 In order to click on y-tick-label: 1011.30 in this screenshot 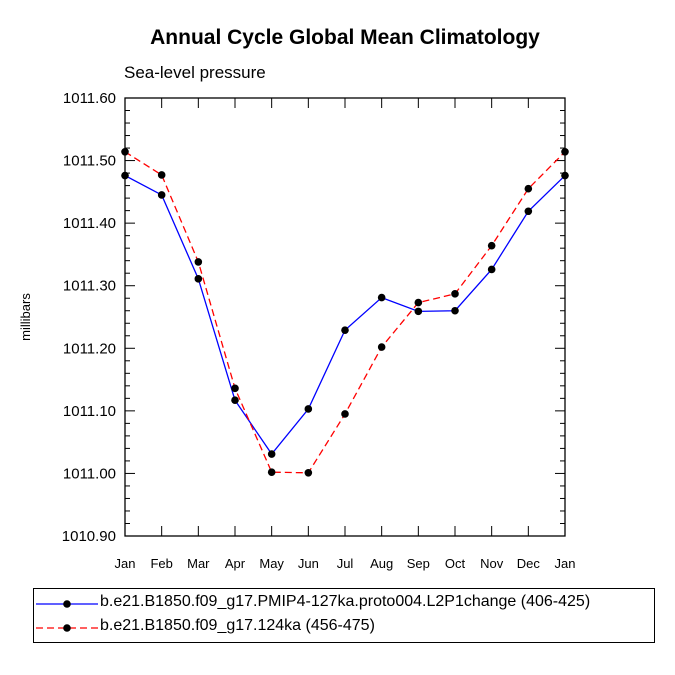, I will do `click(89, 286)`.